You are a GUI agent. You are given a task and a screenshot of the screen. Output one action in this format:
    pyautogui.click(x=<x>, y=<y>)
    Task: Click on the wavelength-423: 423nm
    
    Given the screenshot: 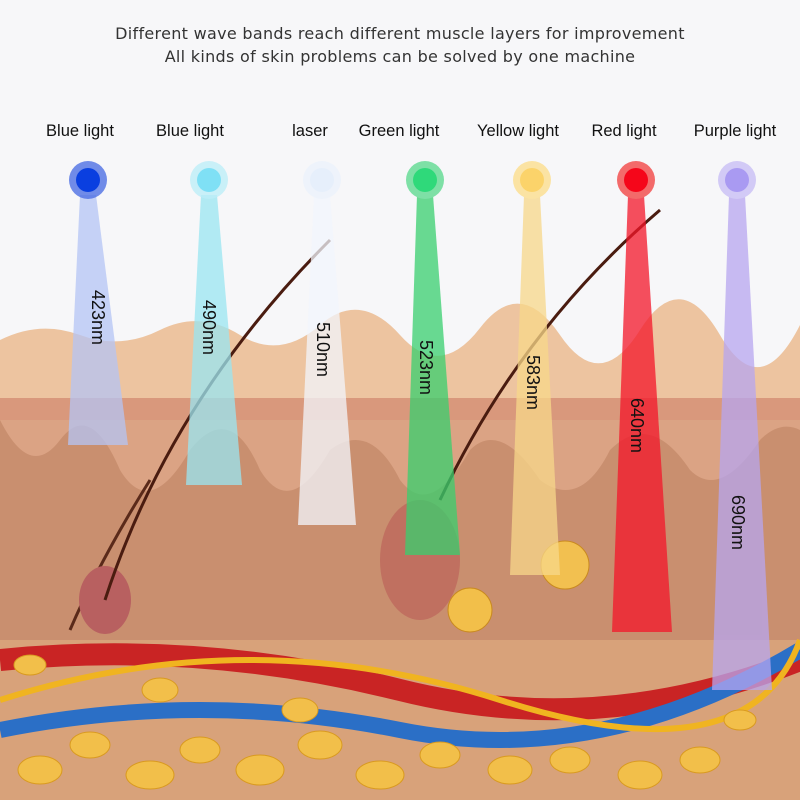 What is the action you would take?
    pyautogui.click(x=98, y=317)
    